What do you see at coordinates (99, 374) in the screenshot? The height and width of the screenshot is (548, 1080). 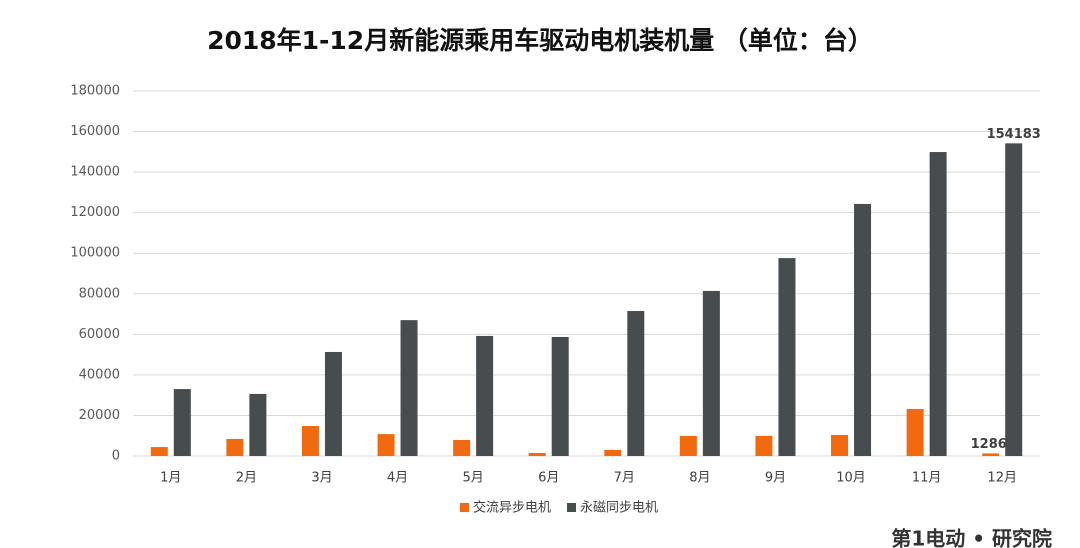 I see `y-tick-label: 40000` at bounding box center [99, 374].